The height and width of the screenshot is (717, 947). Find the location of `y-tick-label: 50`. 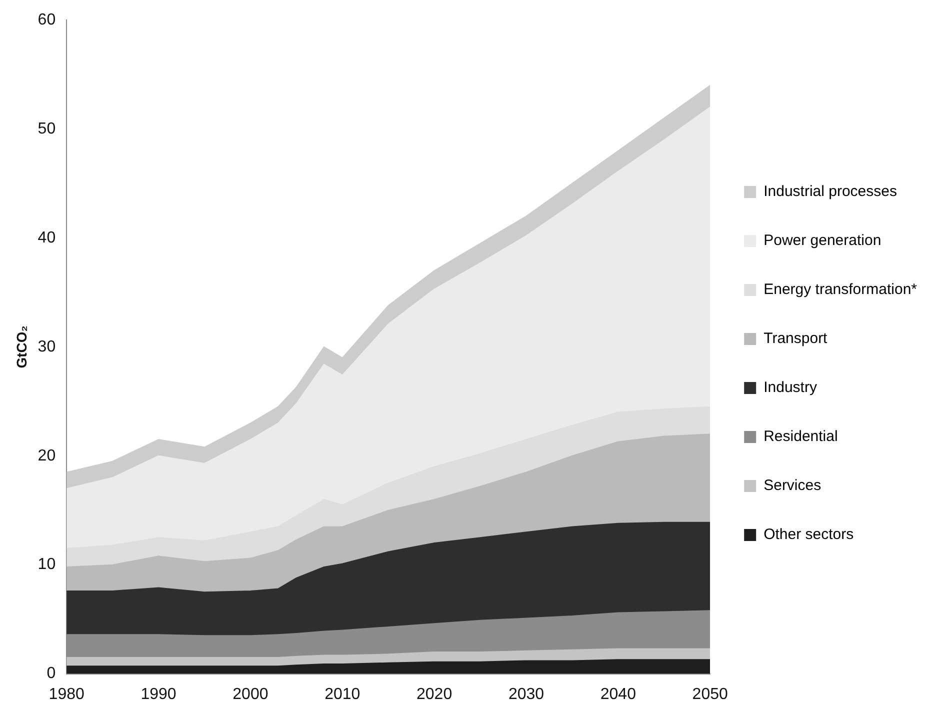

y-tick-label: 50 is located at coordinates (47, 129).